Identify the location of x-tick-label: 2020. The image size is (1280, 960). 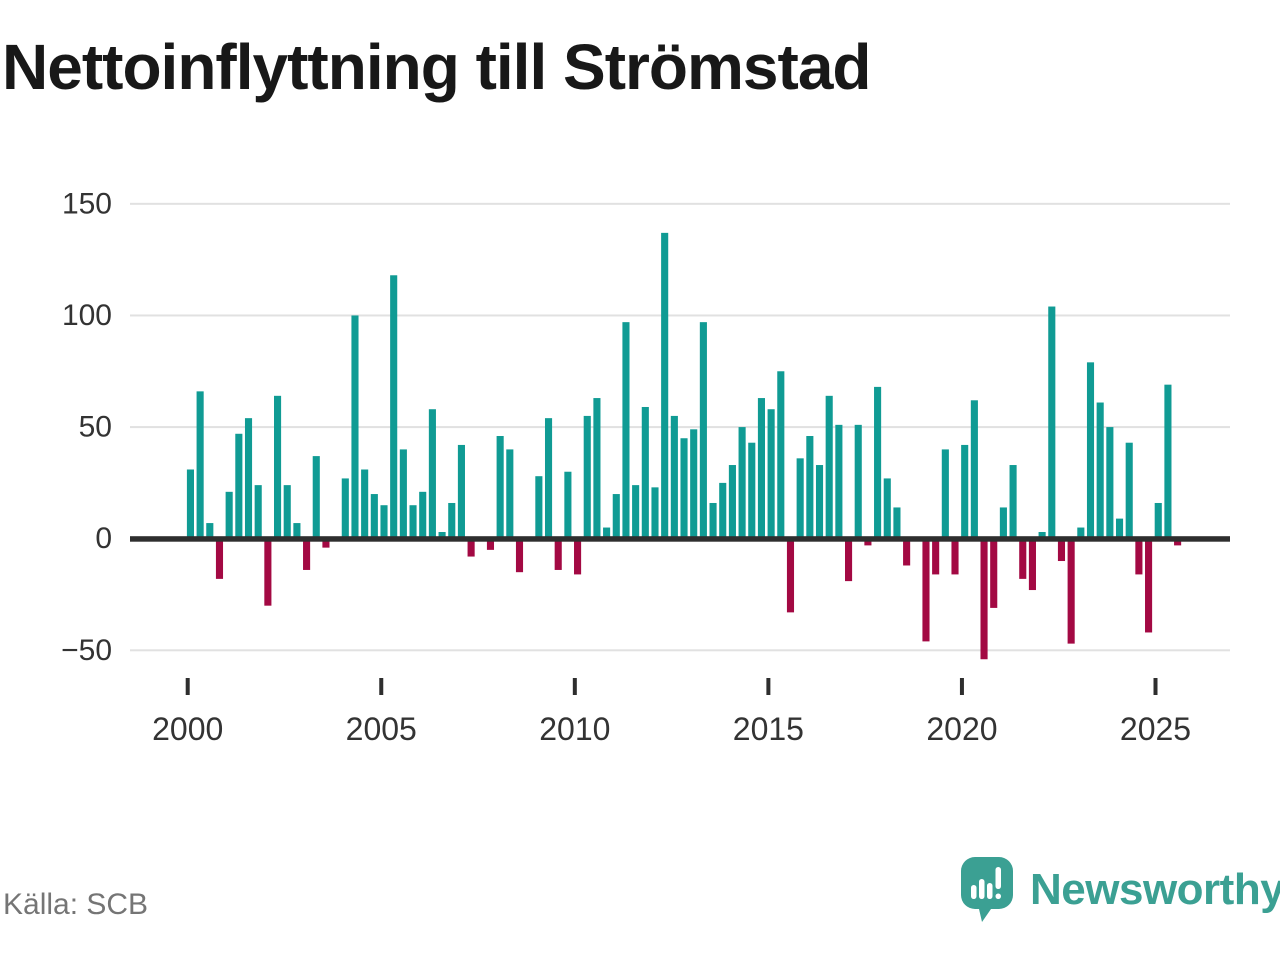
(961, 729).